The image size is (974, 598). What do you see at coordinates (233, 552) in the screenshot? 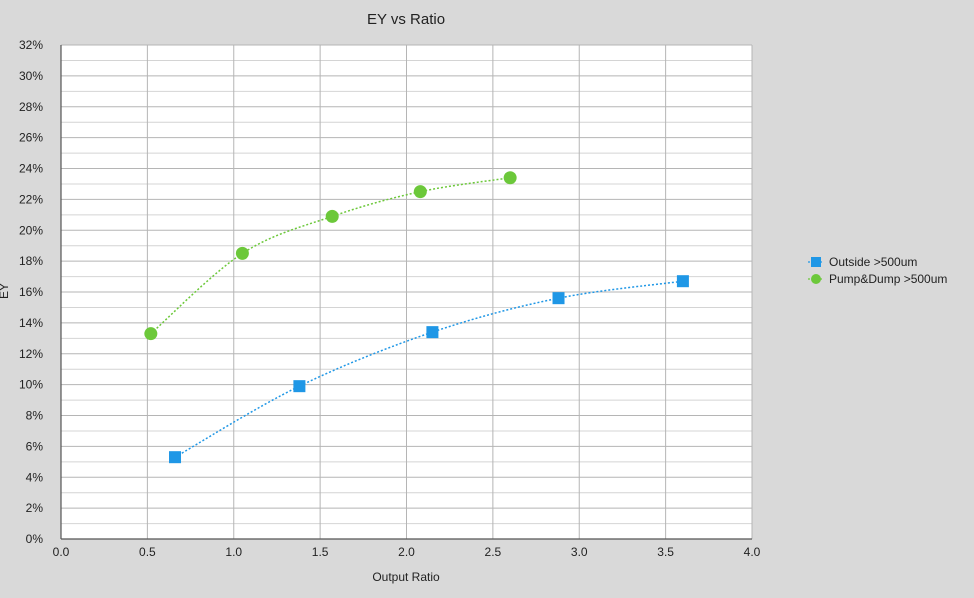
I see `x-tick-label: 1.0` at bounding box center [233, 552].